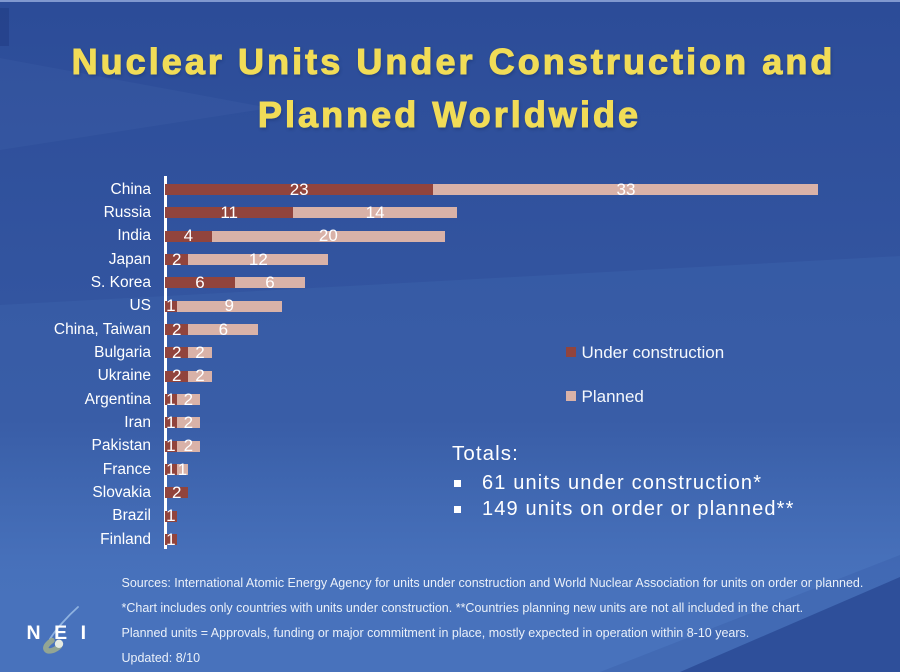 The height and width of the screenshot is (672, 900). Describe the element at coordinates (63, 633) in the screenshot. I see `svg-text: NEI` at that location.